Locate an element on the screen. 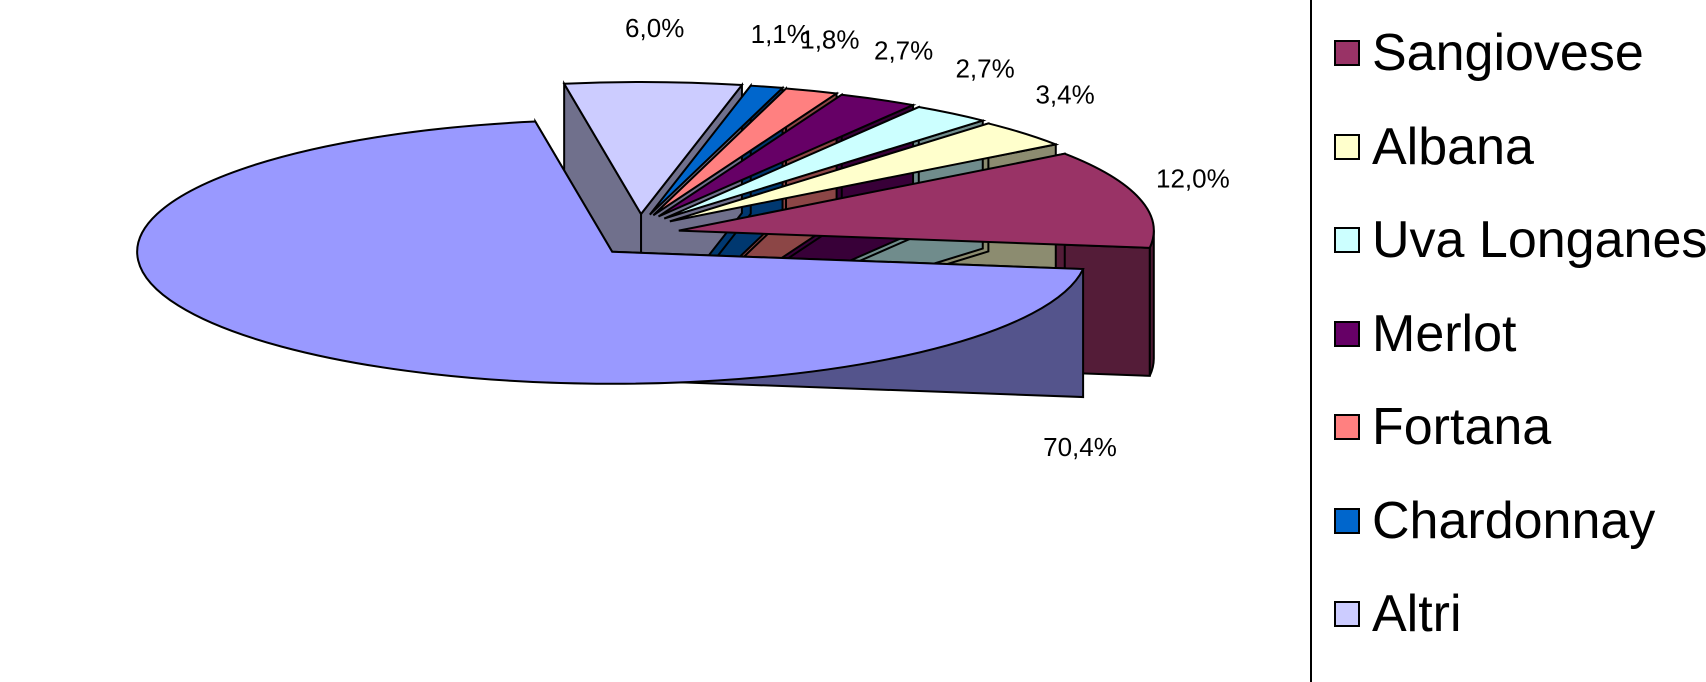 The height and width of the screenshot is (682, 1706). legend-swatch-fortana is located at coordinates (1347, 427).